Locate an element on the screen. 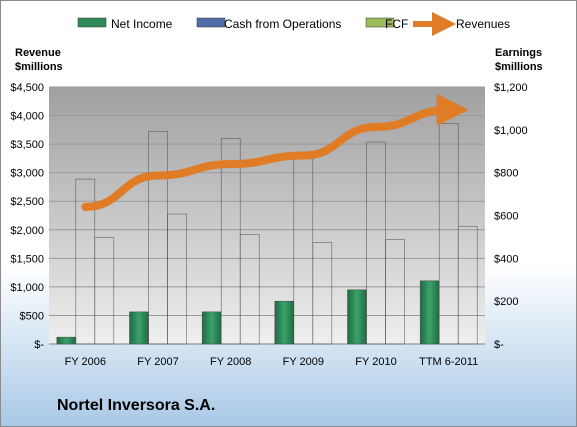 The height and width of the screenshot is (427, 577). legend-cash-from-operations-label: Cash from Operations is located at coordinates (282, 24).